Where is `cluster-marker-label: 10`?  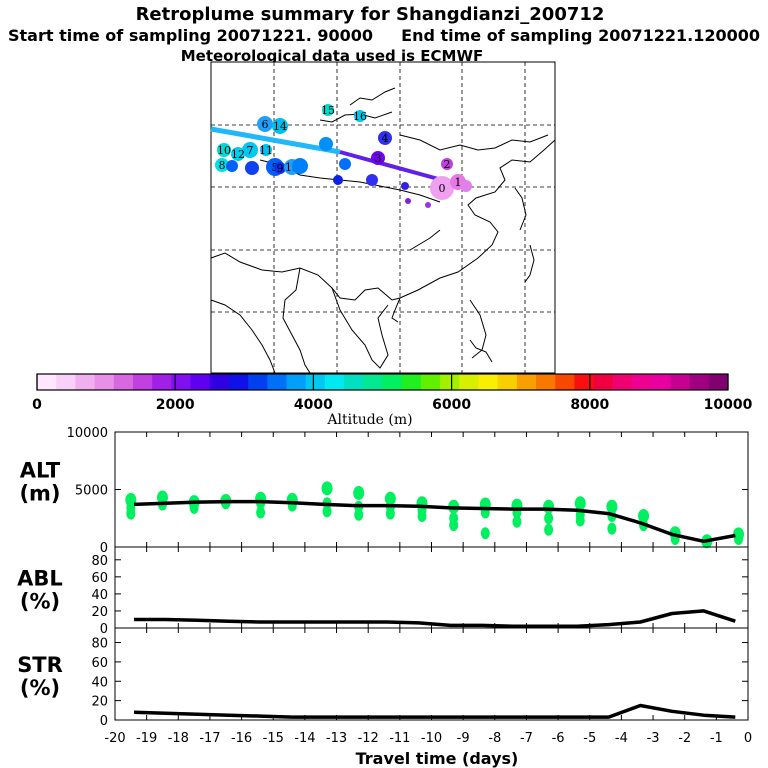
cluster-marker-label: 10 is located at coordinates (224, 150).